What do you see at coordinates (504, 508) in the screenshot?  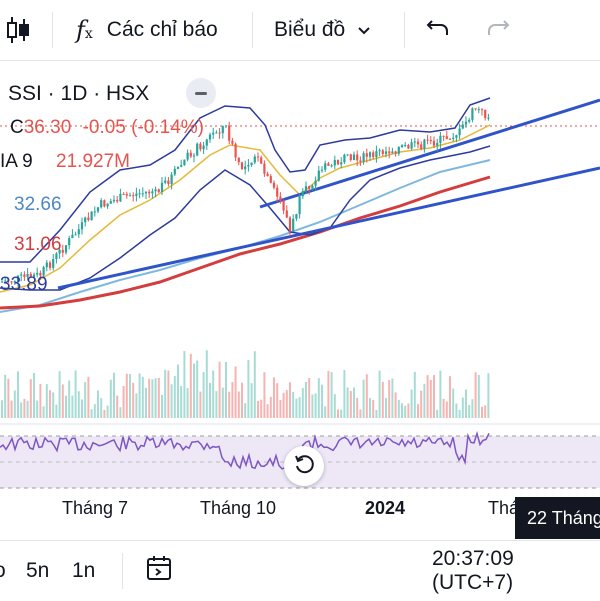 I see `time-label-partial: Thá` at bounding box center [504, 508].